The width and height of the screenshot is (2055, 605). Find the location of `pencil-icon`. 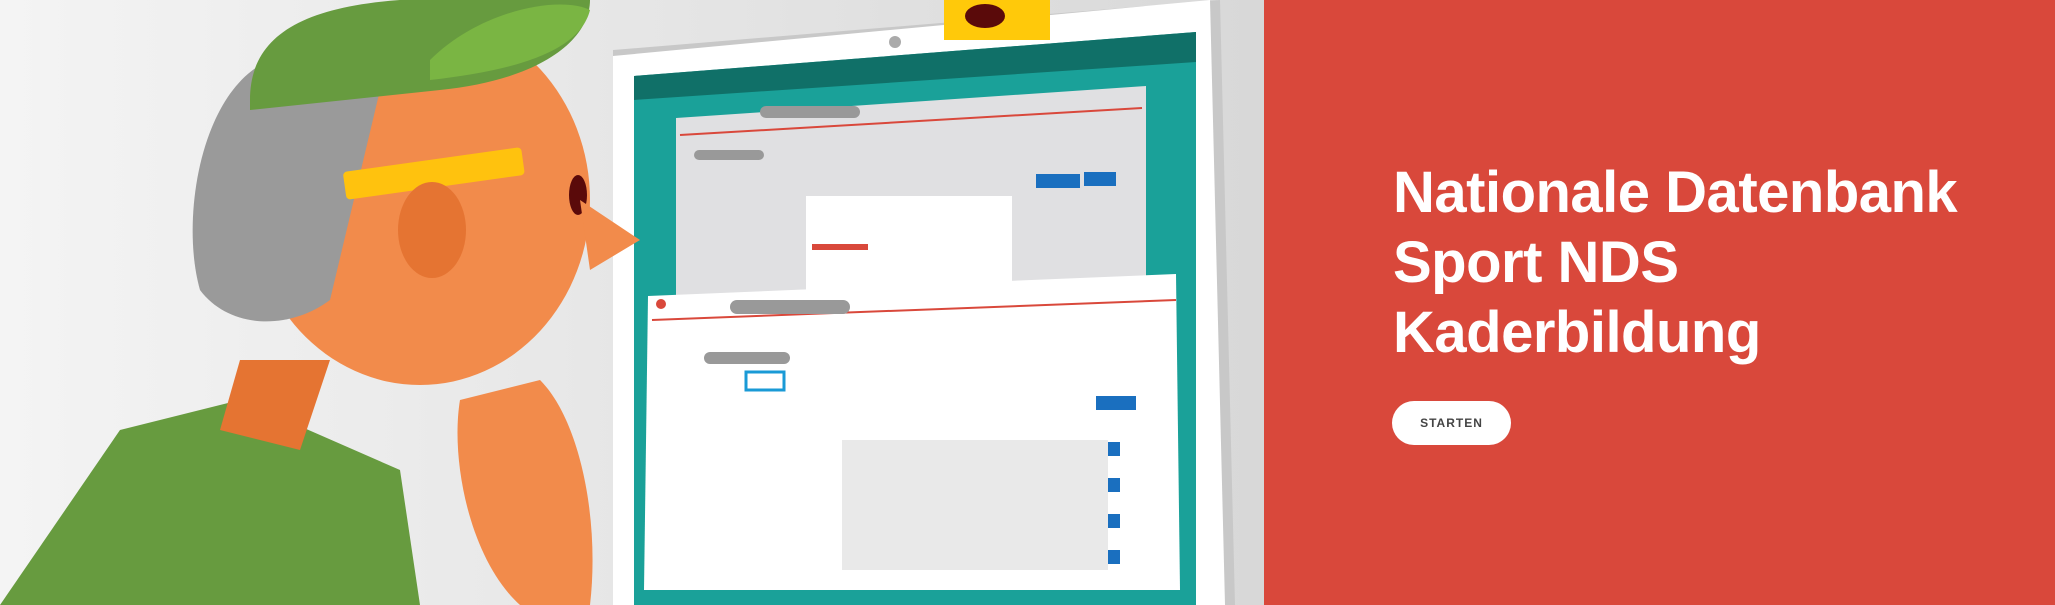

pencil-icon is located at coordinates (434, 173).